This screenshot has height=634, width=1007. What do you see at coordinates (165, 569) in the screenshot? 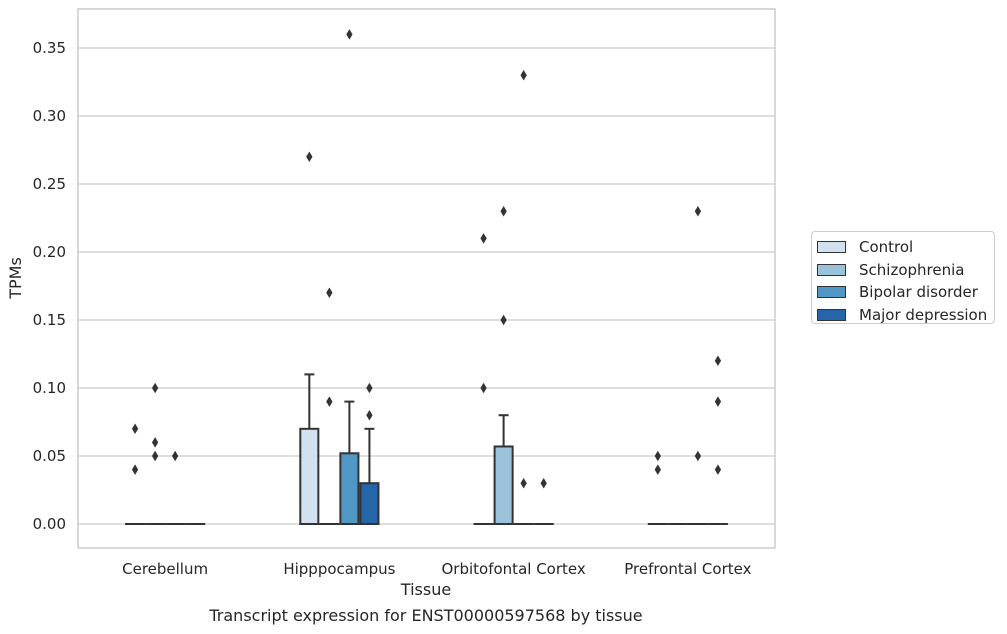
I see `x-tick-label: Cerebellum` at bounding box center [165, 569].